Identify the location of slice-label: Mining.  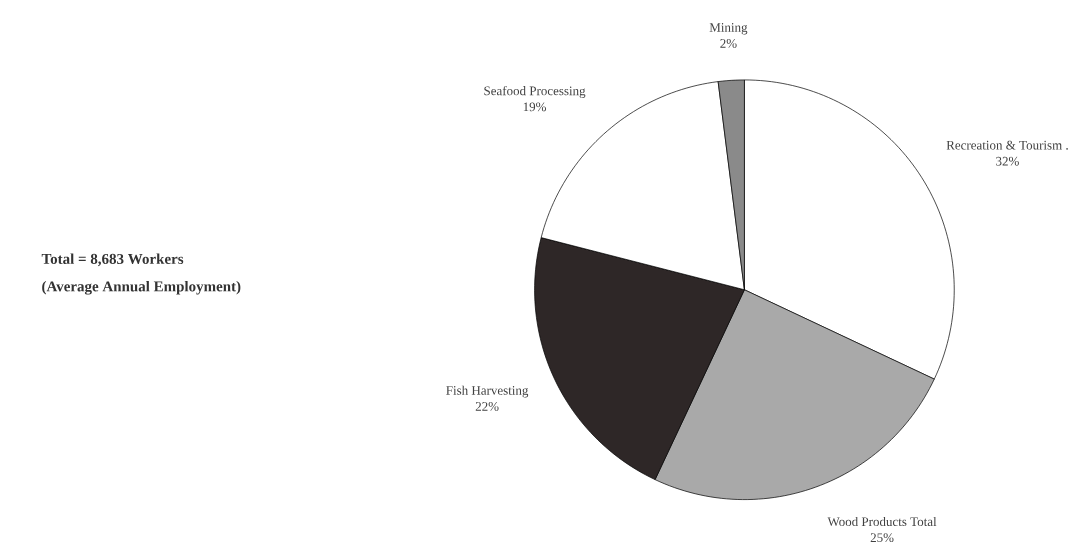
(728, 28).